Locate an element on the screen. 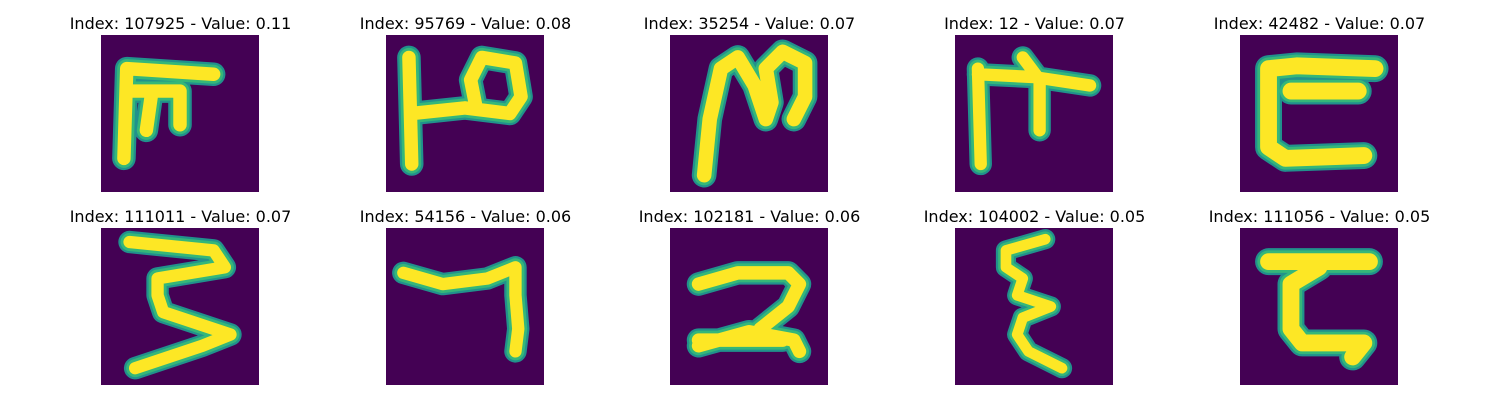 Image resolution: width=1500 pixels, height=400 pixels. cell-caption: Index: 42482 - Value: 0.07 is located at coordinates (1319, 23).